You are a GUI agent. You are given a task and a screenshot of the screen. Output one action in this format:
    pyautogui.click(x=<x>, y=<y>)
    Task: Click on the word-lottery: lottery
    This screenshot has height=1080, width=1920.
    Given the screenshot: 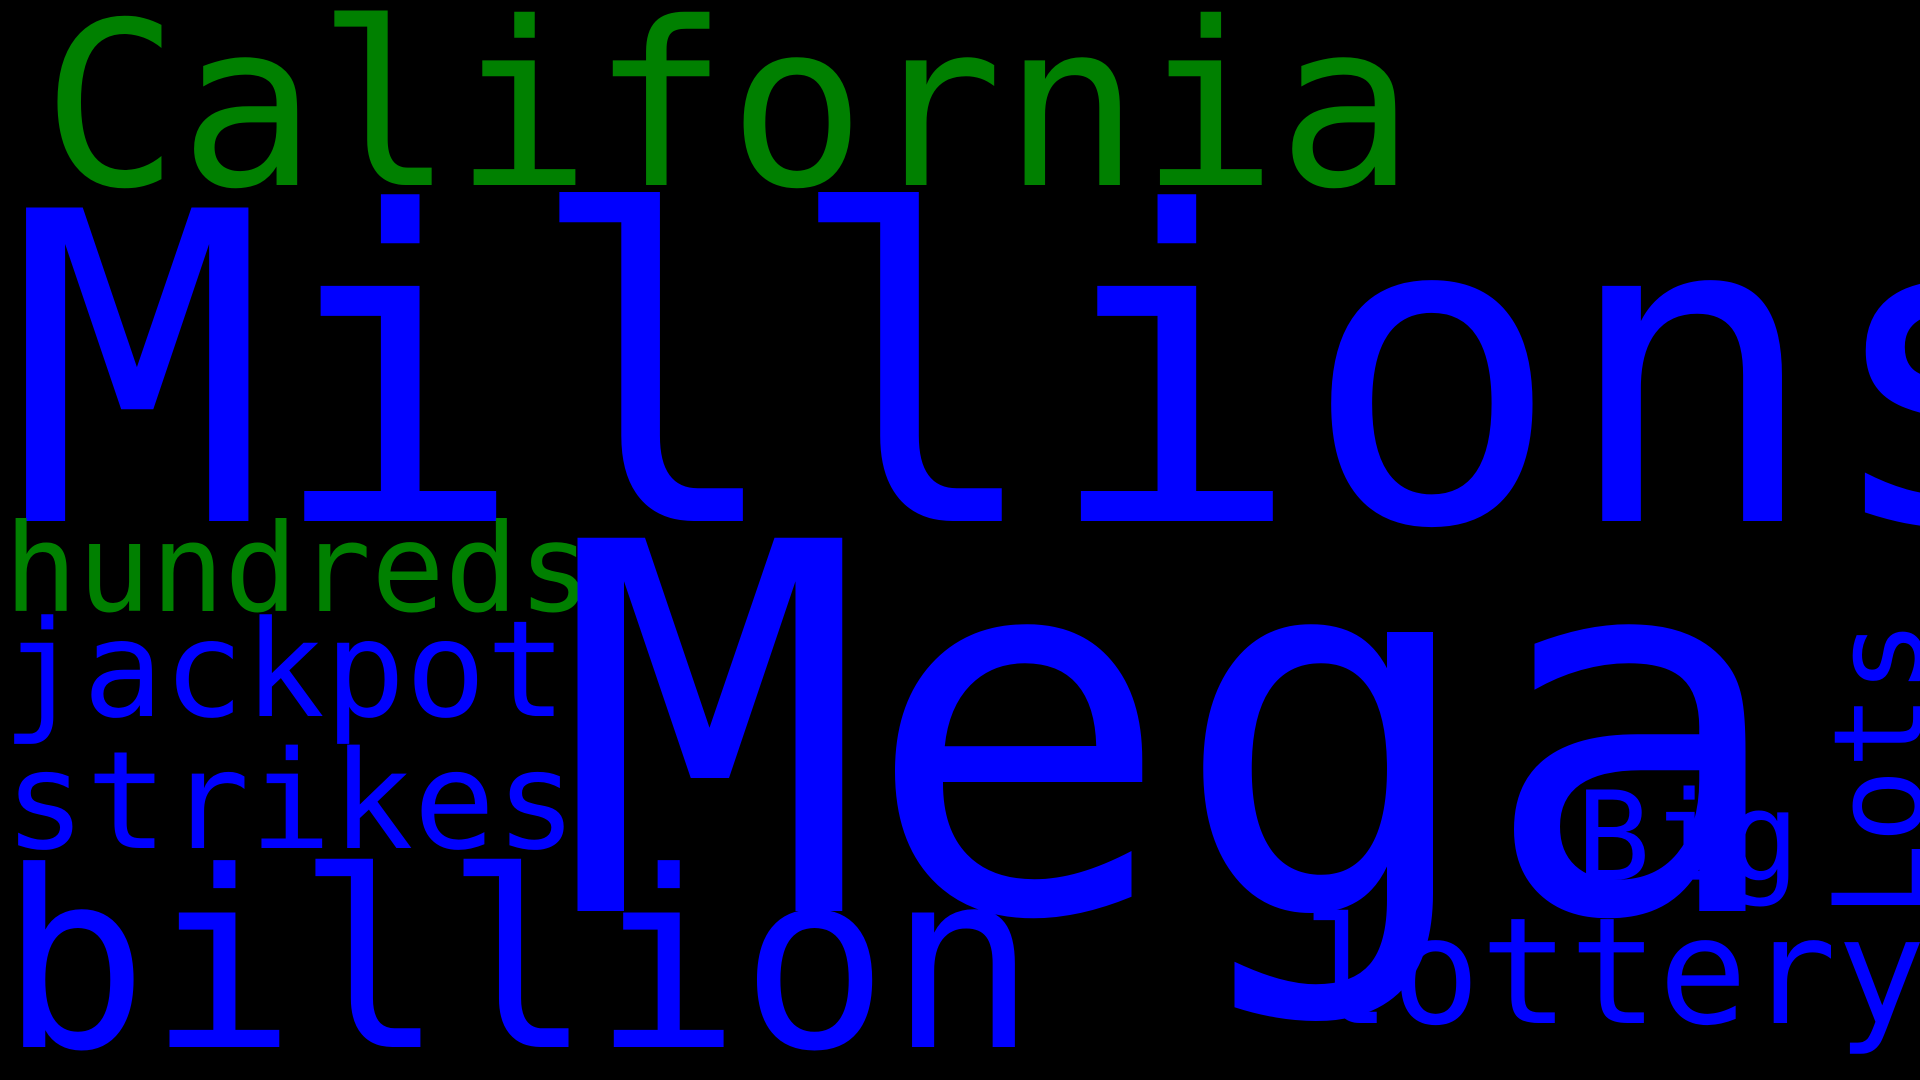 What is the action you would take?
    pyautogui.click(x=1611, y=972)
    